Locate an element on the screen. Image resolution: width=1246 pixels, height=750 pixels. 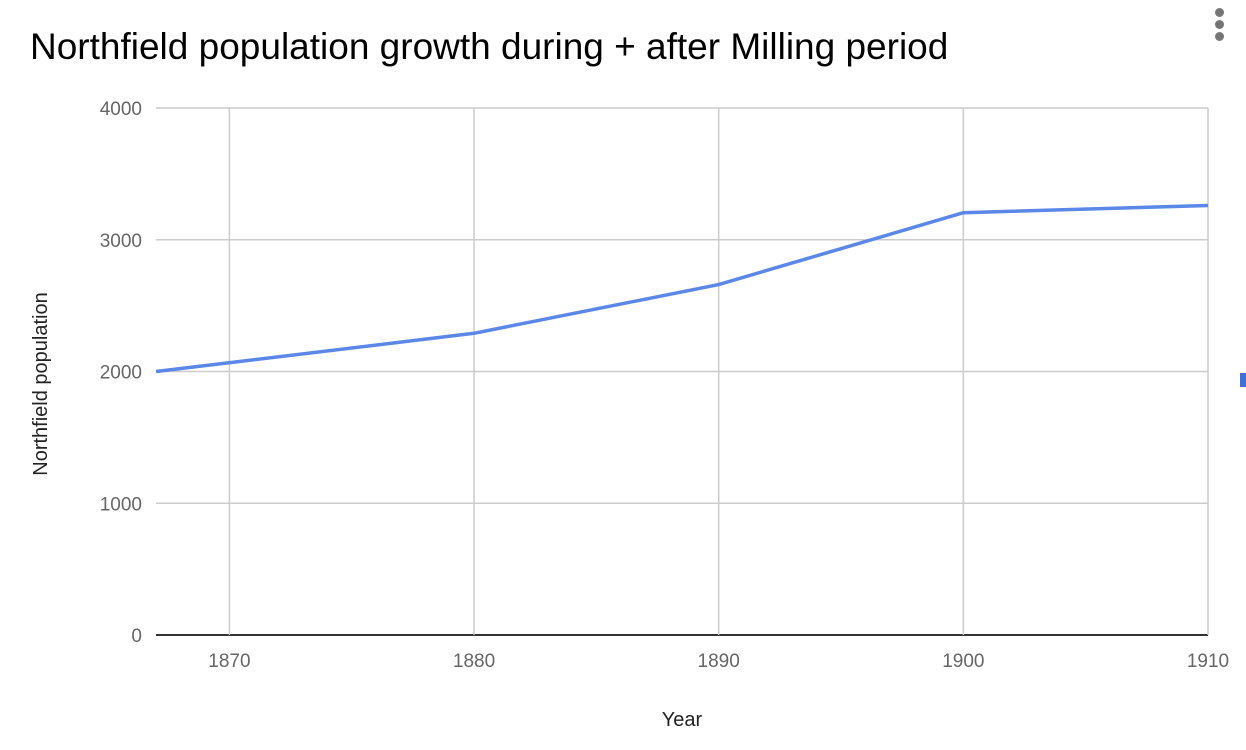
y-tick-label: 3000 is located at coordinates (121, 241).